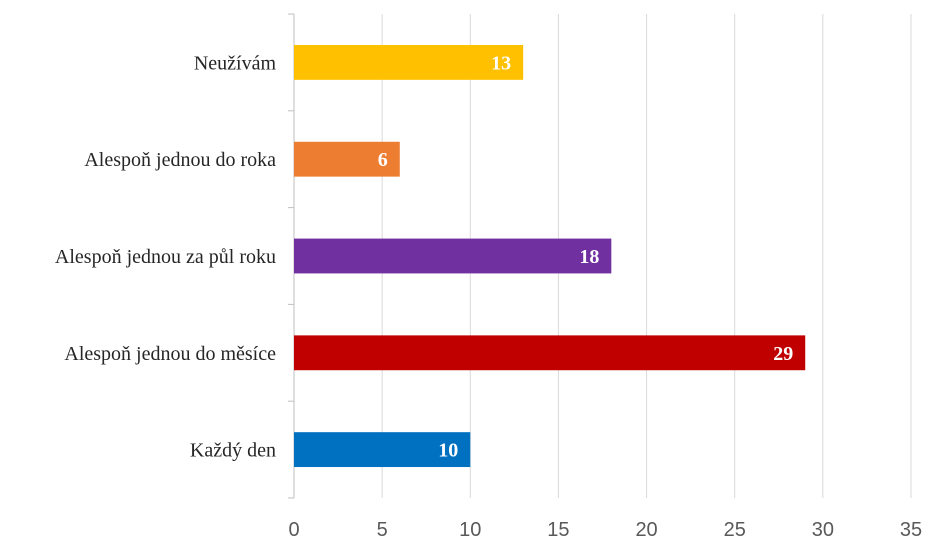  I want to click on category-axis, so click(291, 256).